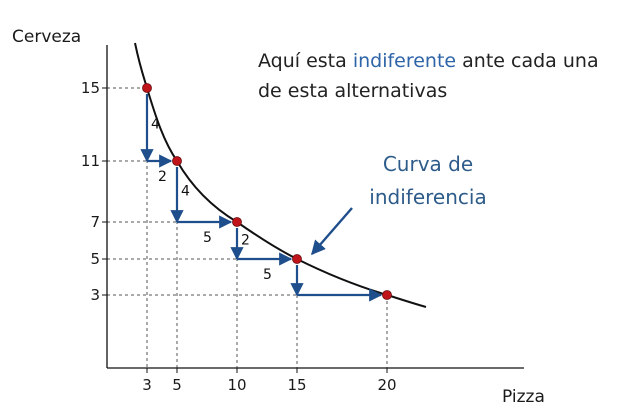  What do you see at coordinates (95, 295) in the screenshot?
I see `y-tick-3: 3` at bounding box center [95, 295].